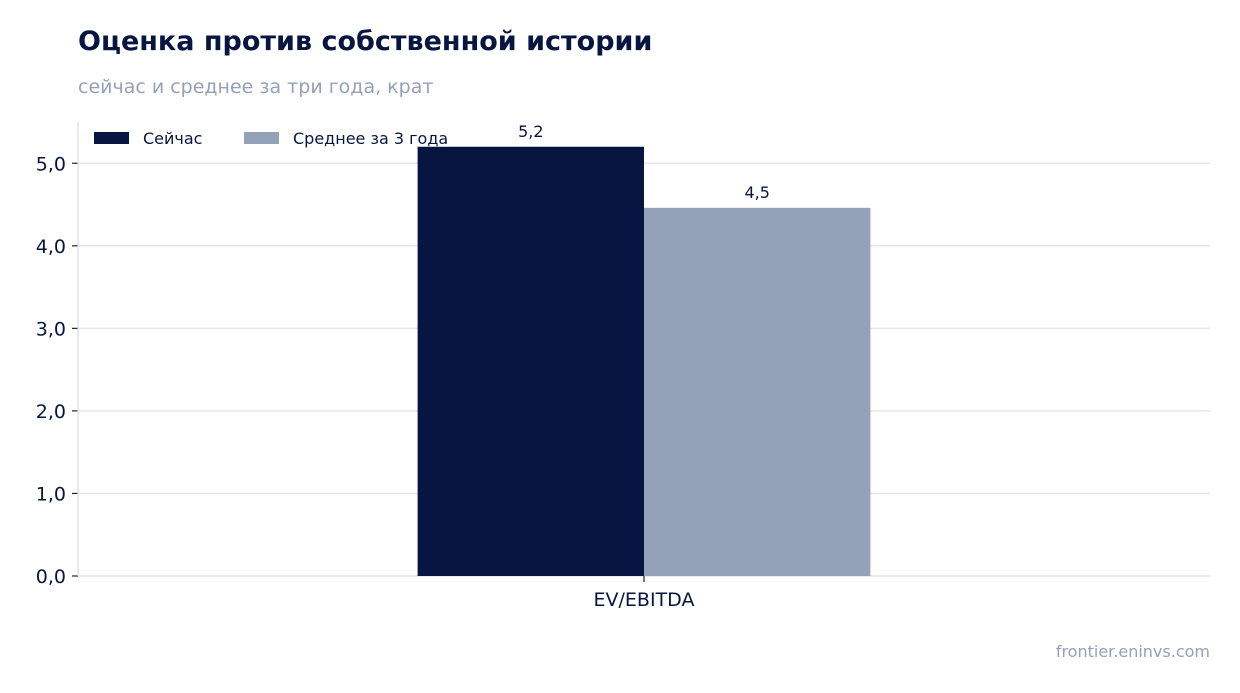 The height and width of the screenshot is (693, 1240). I want to click on legend-label: Среднее за 3 года, so click(370, 138).